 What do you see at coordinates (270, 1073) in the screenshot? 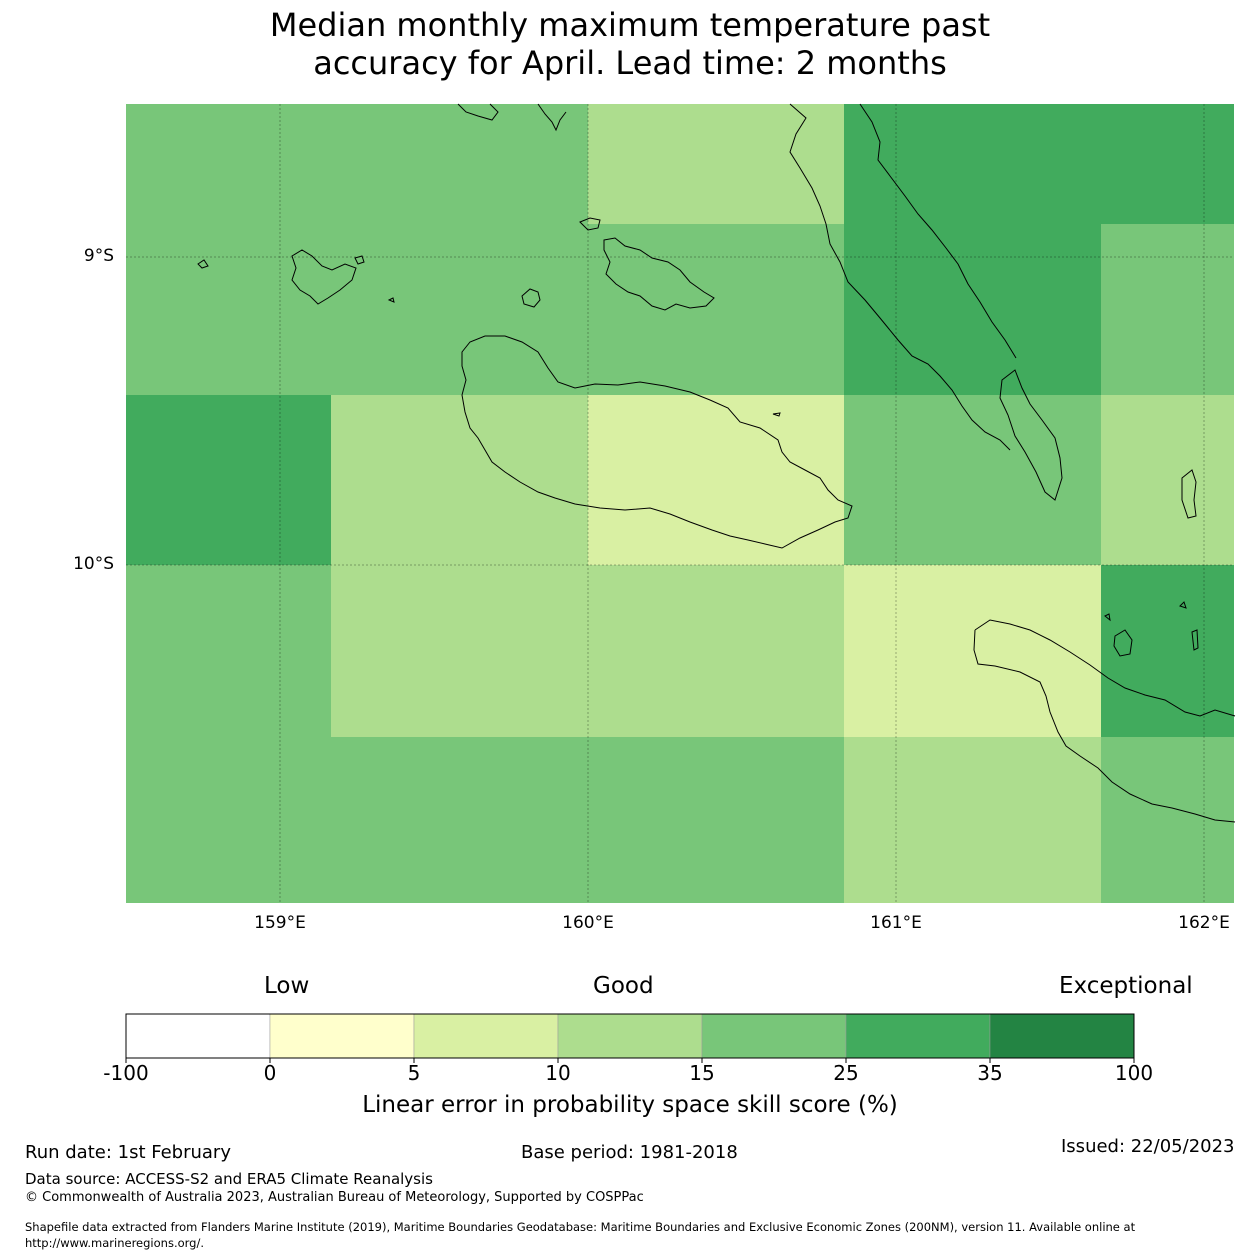
I see `colorbar-tick: 0` at bounding box center [270, 1073].